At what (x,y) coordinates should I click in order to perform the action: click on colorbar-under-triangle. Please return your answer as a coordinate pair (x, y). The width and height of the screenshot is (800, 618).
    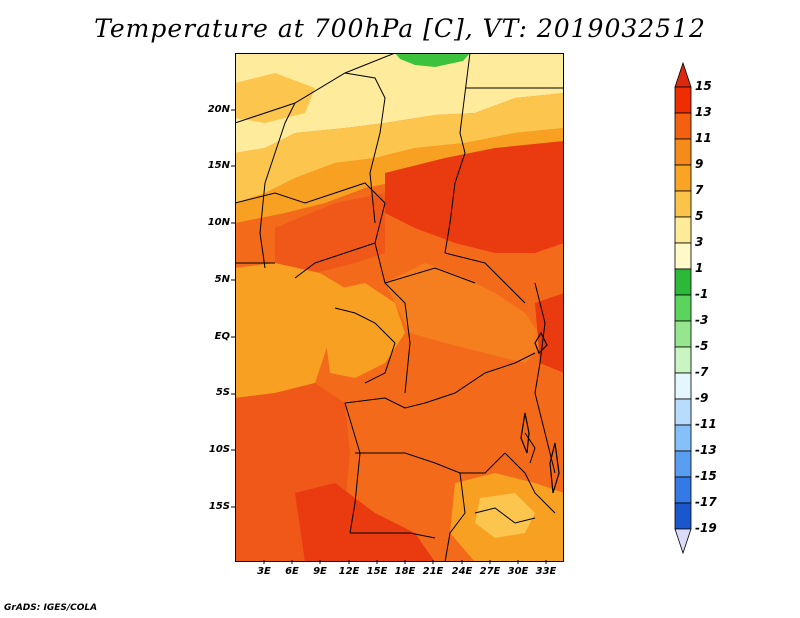
    Looking at the image, I should click on (683, 541).